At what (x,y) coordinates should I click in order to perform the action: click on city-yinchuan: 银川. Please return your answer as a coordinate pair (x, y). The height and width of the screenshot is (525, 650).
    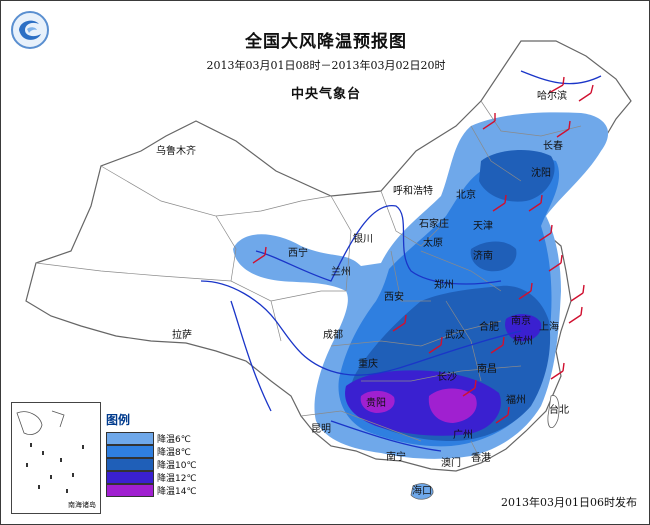
    Looking at the image, I should click on (363, 238).